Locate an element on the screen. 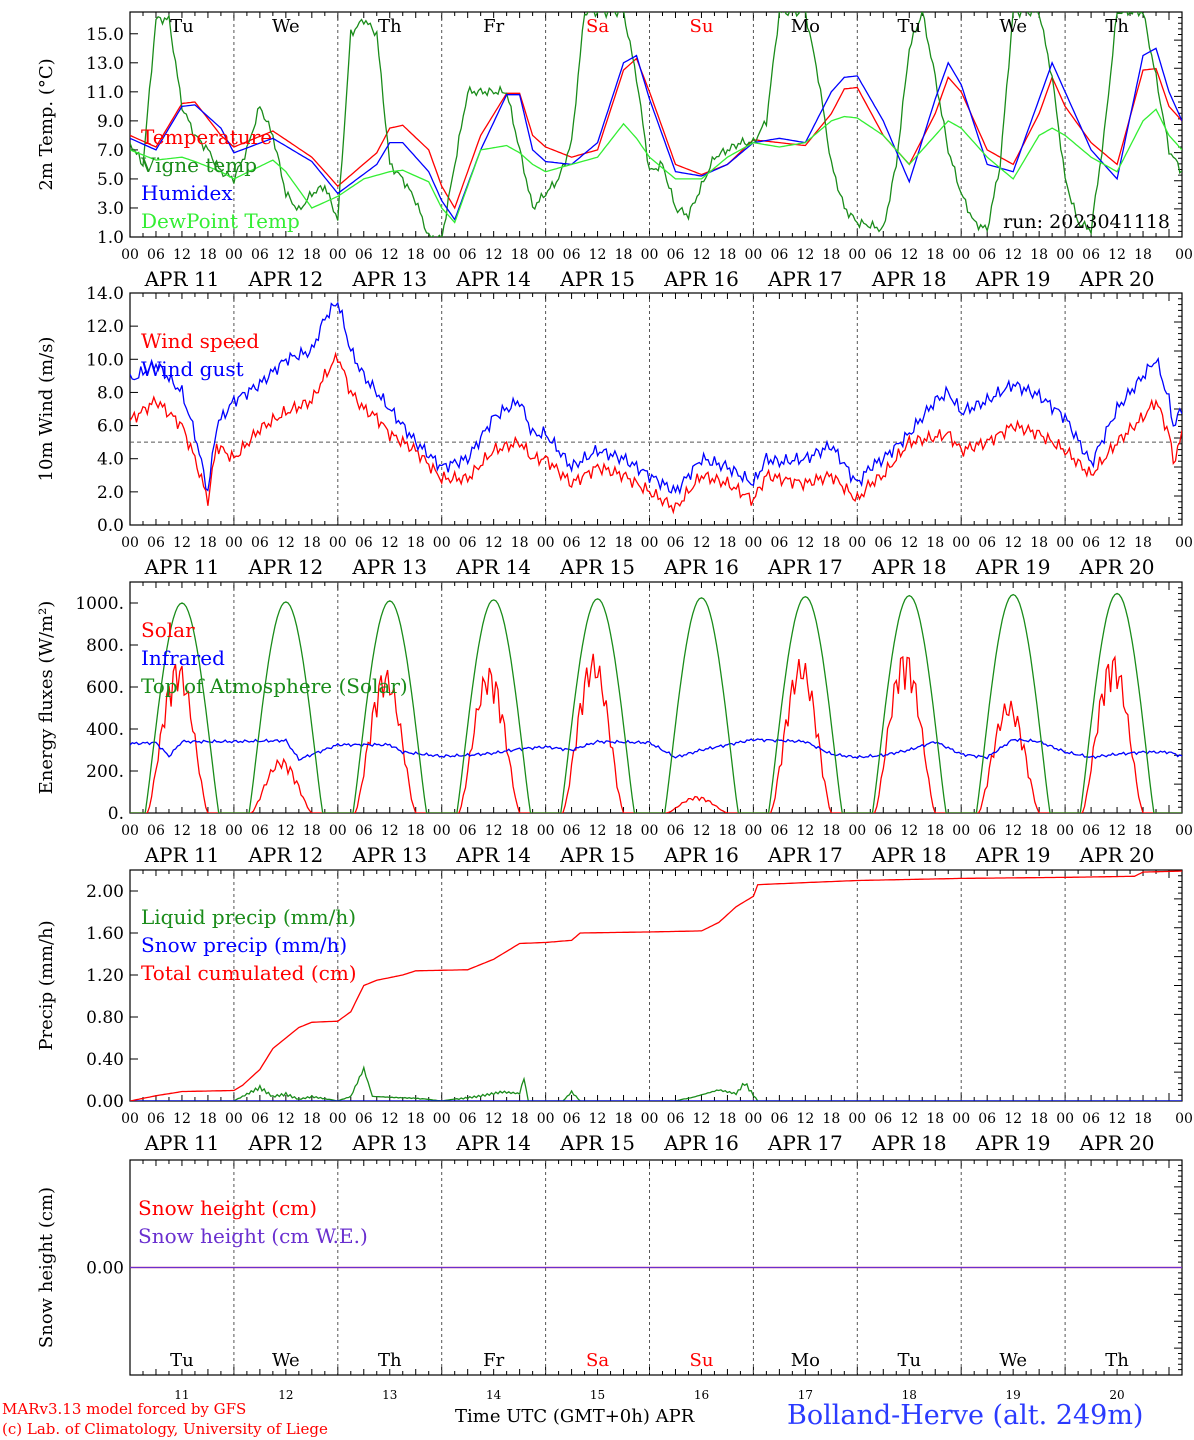  y-tick-label: 1.20 is located at coordinates (105, 976).